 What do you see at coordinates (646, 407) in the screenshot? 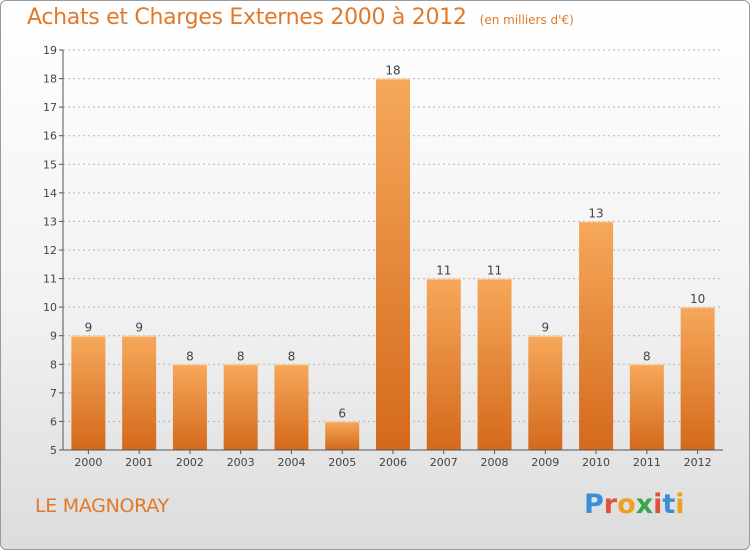
I see `bar-2011` at bounding box center [646, 407].